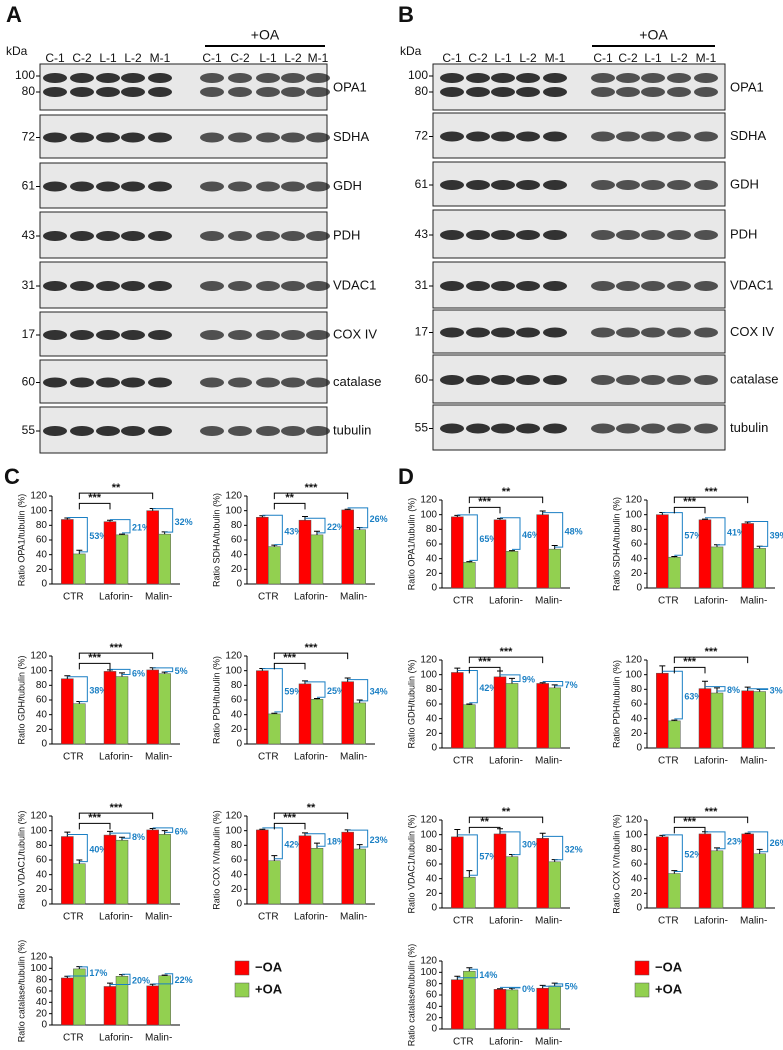 The width and height of the screenshot is (783, 1050). Describe the element at coordinates (432, 849) in the screenshot. I see `y-tick-label: 80` at that location.